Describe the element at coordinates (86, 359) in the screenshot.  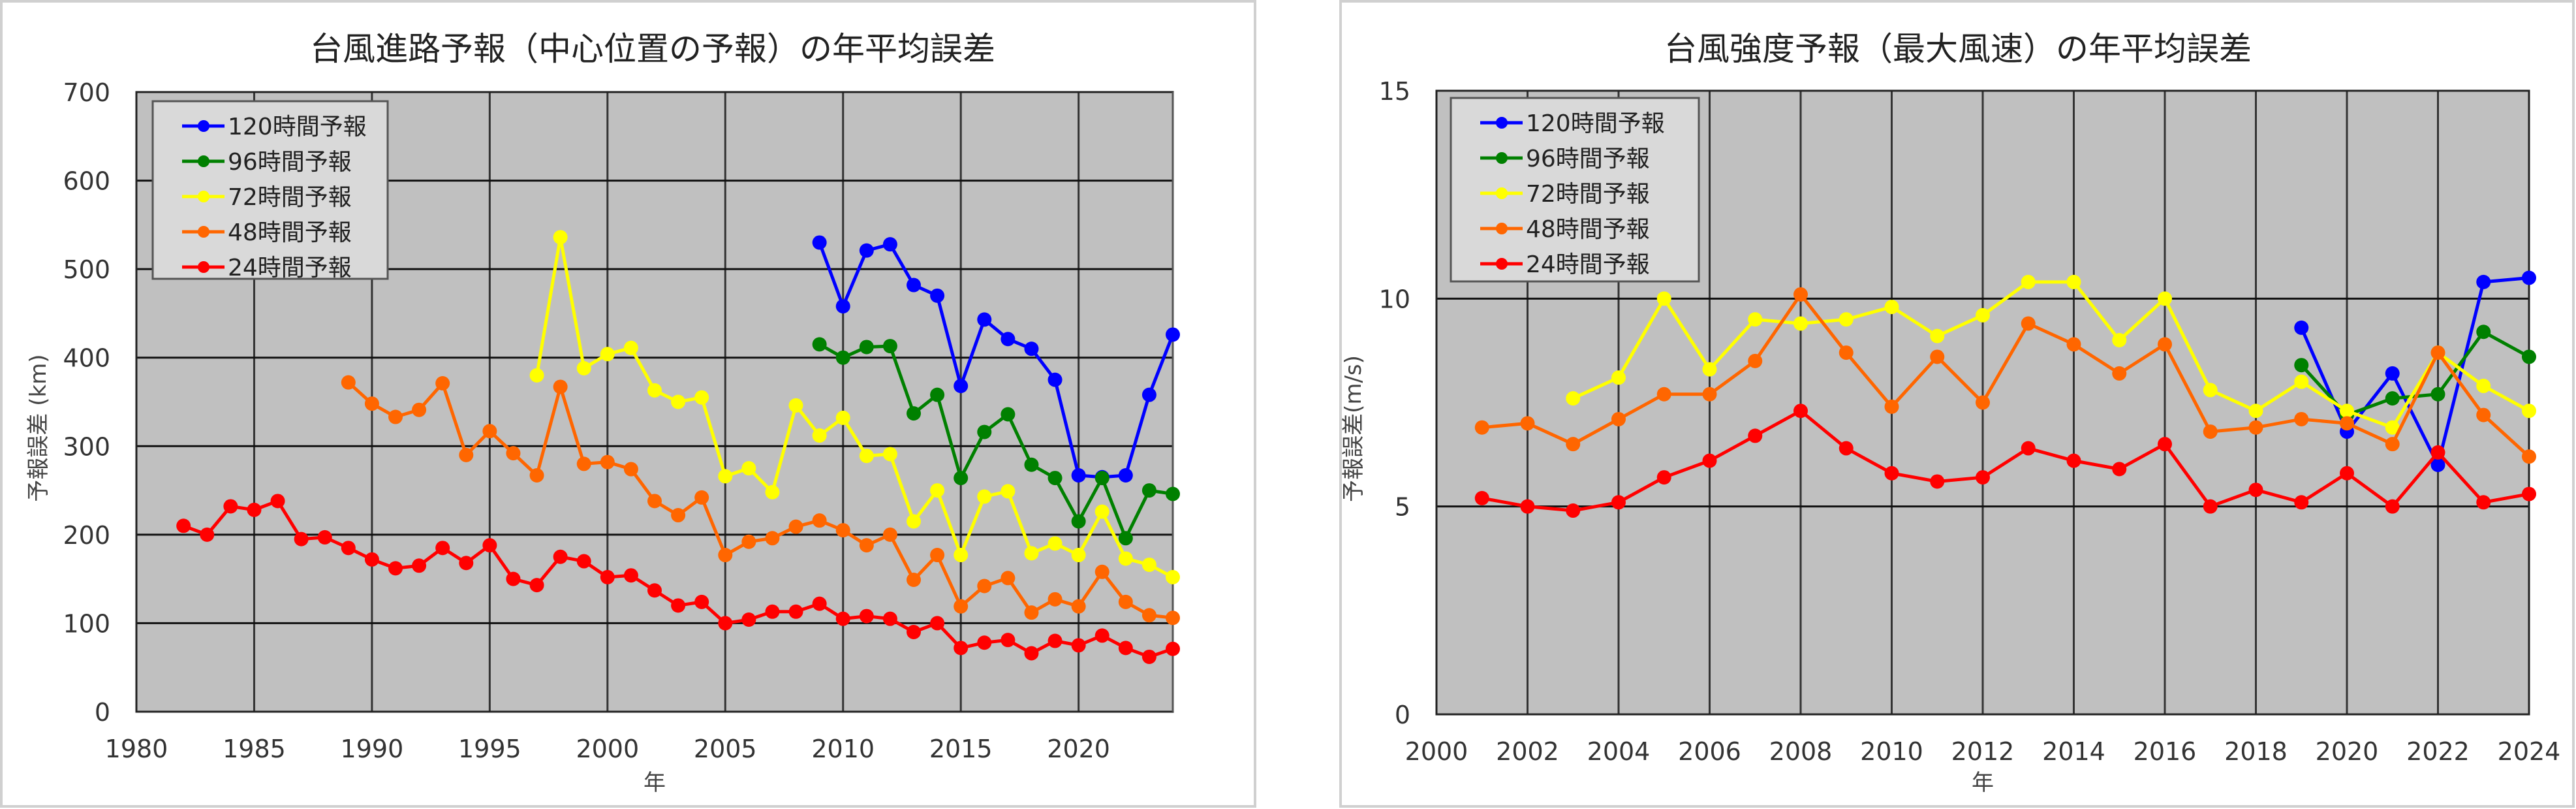
I see `y-tick-label: 400` at that location.